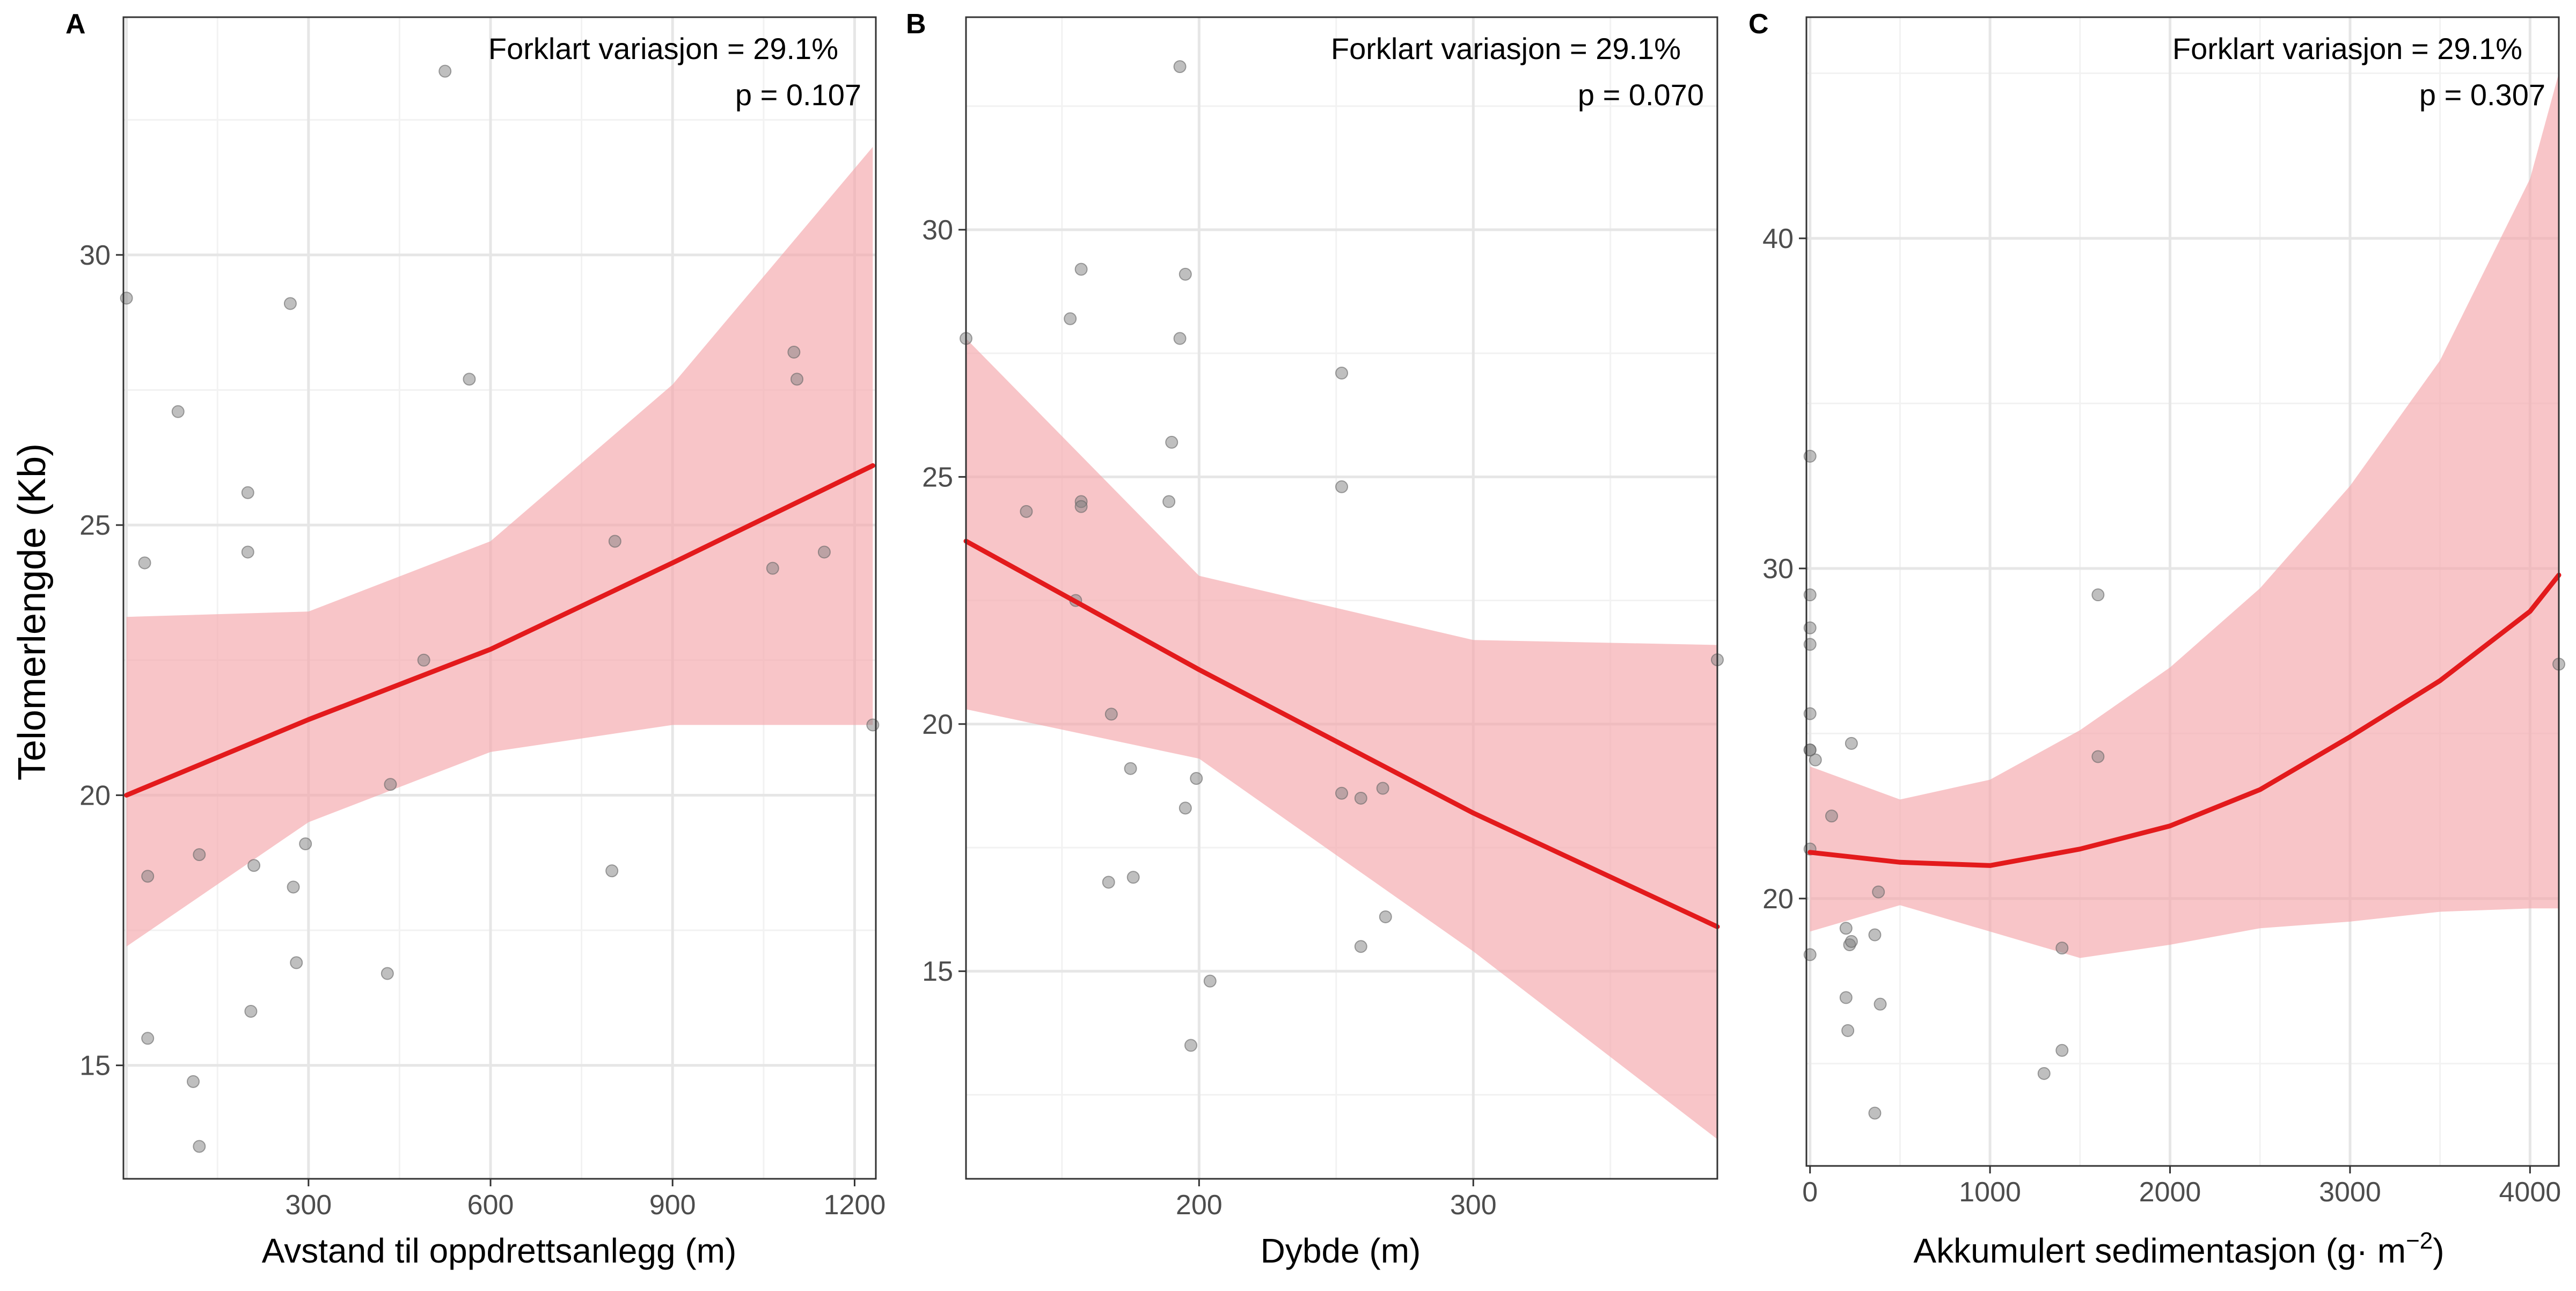 This screenshot has width=2576, height=1291. I want to click on x-tick-label: 900, so click(672, 1205).